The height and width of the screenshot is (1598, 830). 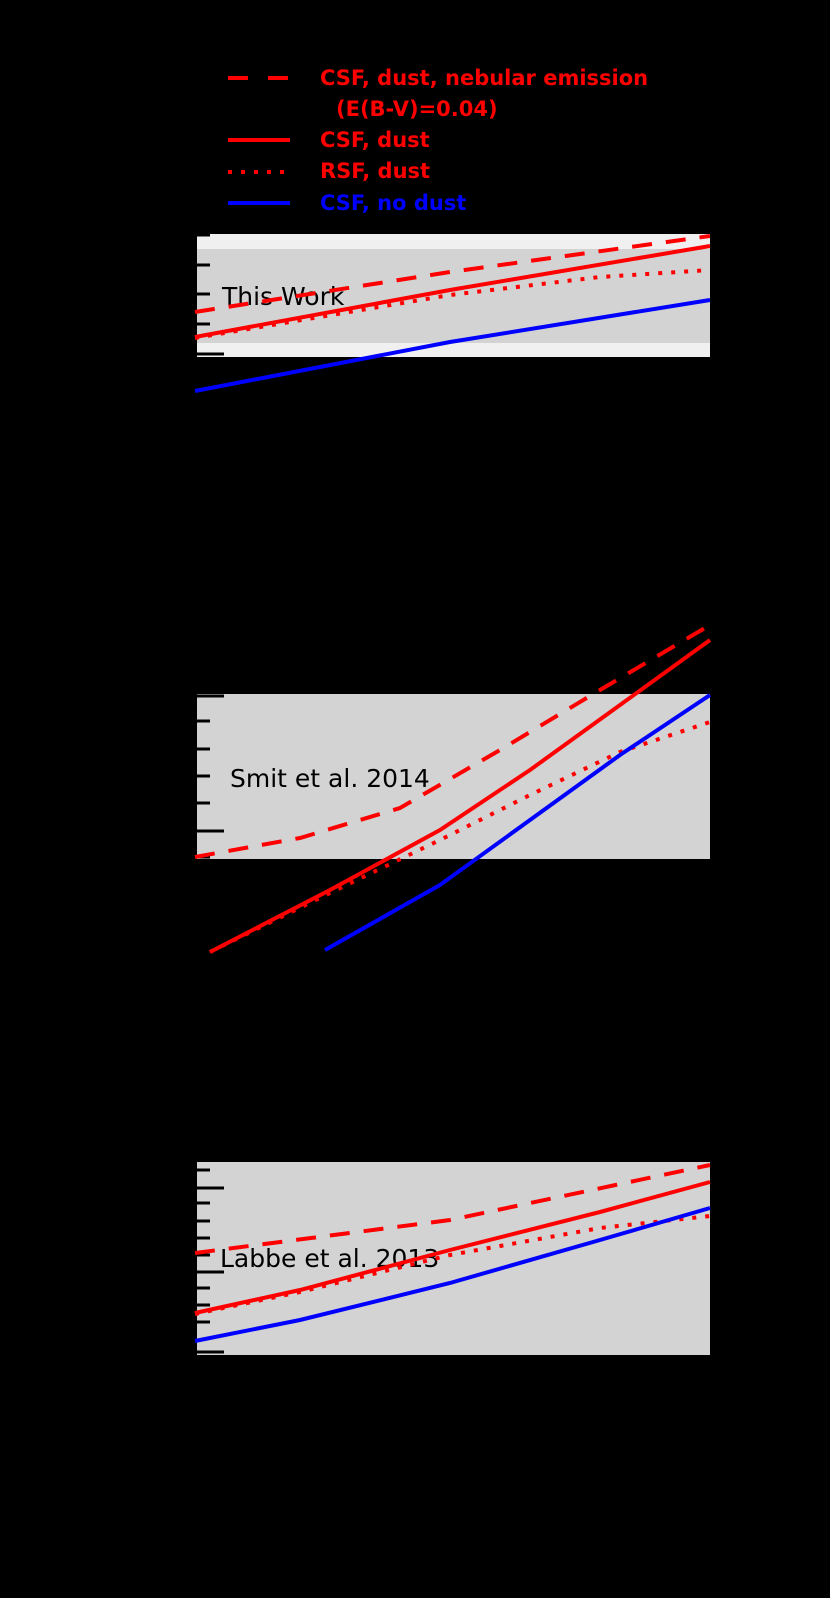 I want to click on panel-labbe-2013: Labbe et al. 2013, so click(x=452, y=1258).